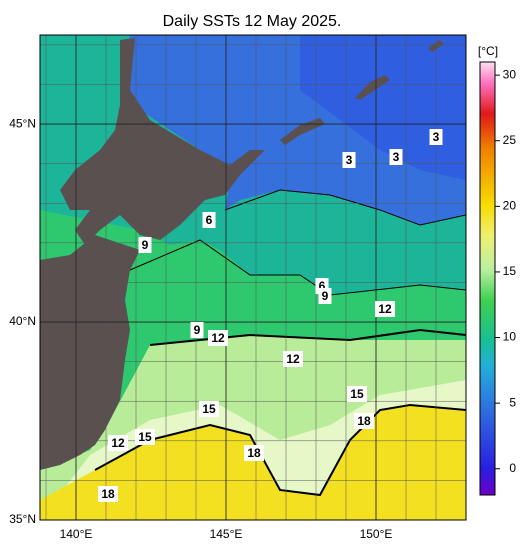  I want to click on y-tick-label: 45°N, so click(22, 123).